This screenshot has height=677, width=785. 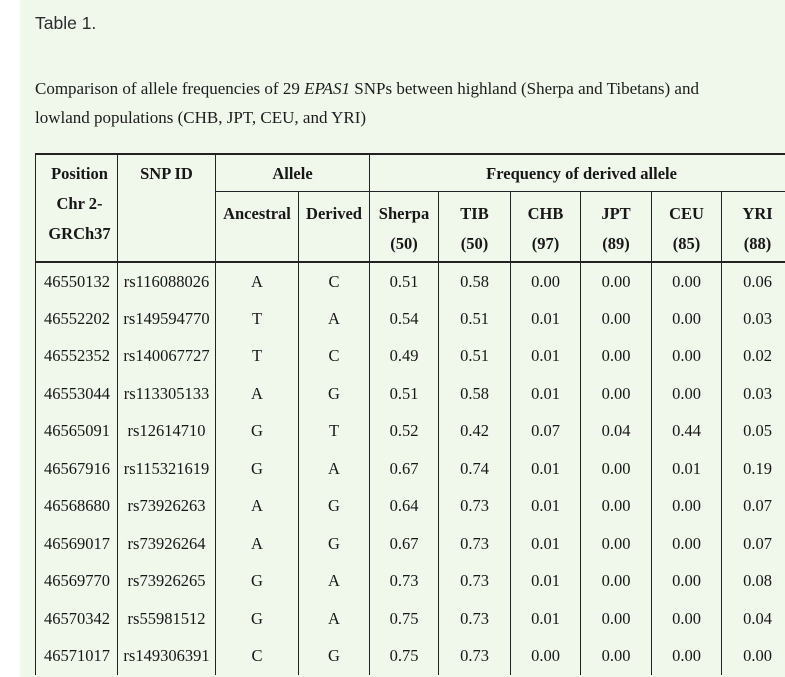 What do you see at coordinates (545, 243) in the screenshot?
I see `population-count: (97)` at bounding box center [545, 243].